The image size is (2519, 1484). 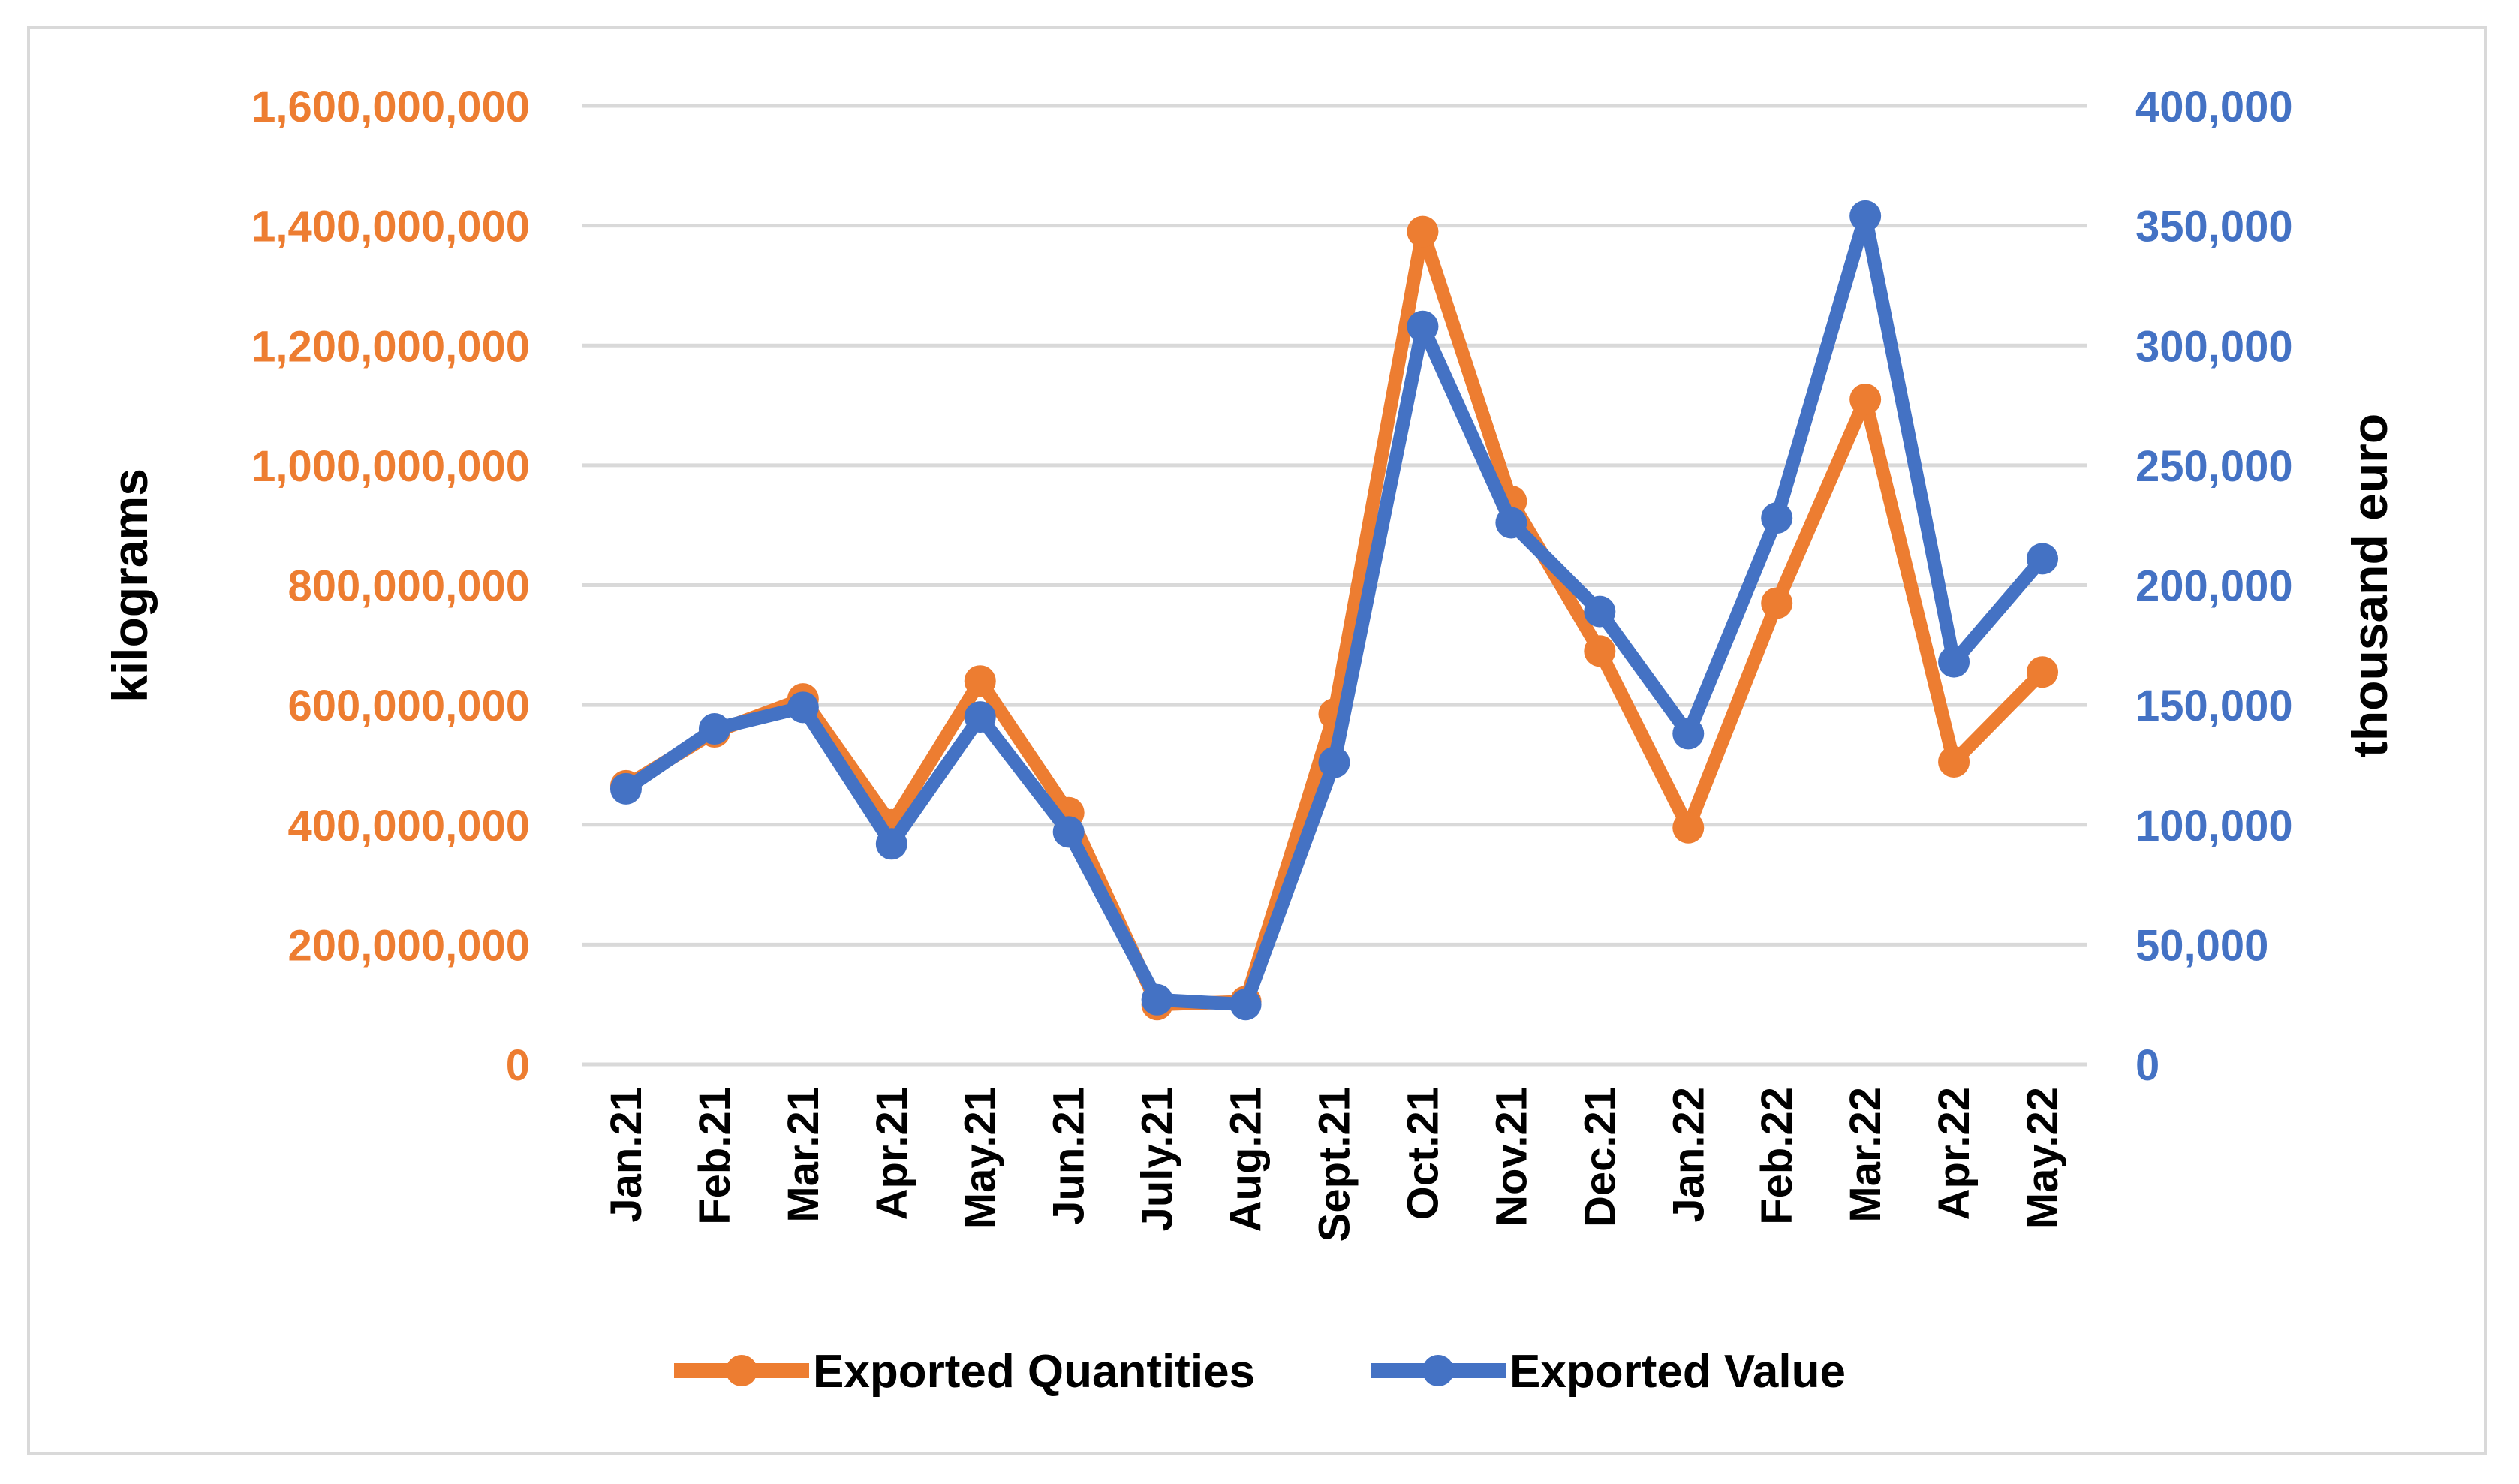 I want to click on left-tick-label: 1,400,000,000, so click(x=391, y=227).